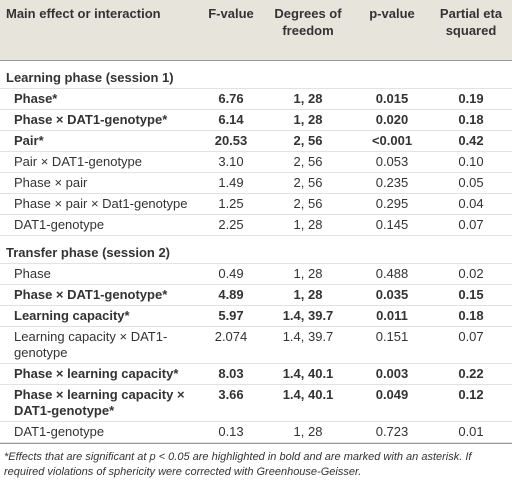  I want to click on section-row: Transfer phase (session 2), so click(256, 249).